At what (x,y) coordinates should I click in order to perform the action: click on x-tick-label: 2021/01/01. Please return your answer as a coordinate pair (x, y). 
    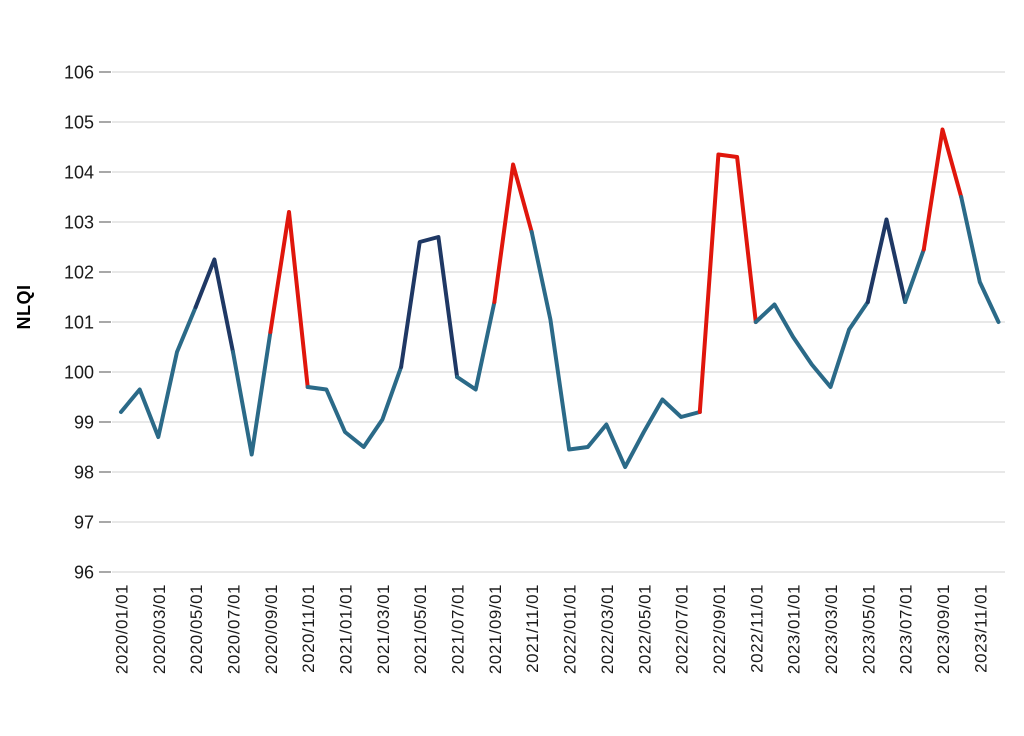
    Looking at the image, I should click on (346, 629).